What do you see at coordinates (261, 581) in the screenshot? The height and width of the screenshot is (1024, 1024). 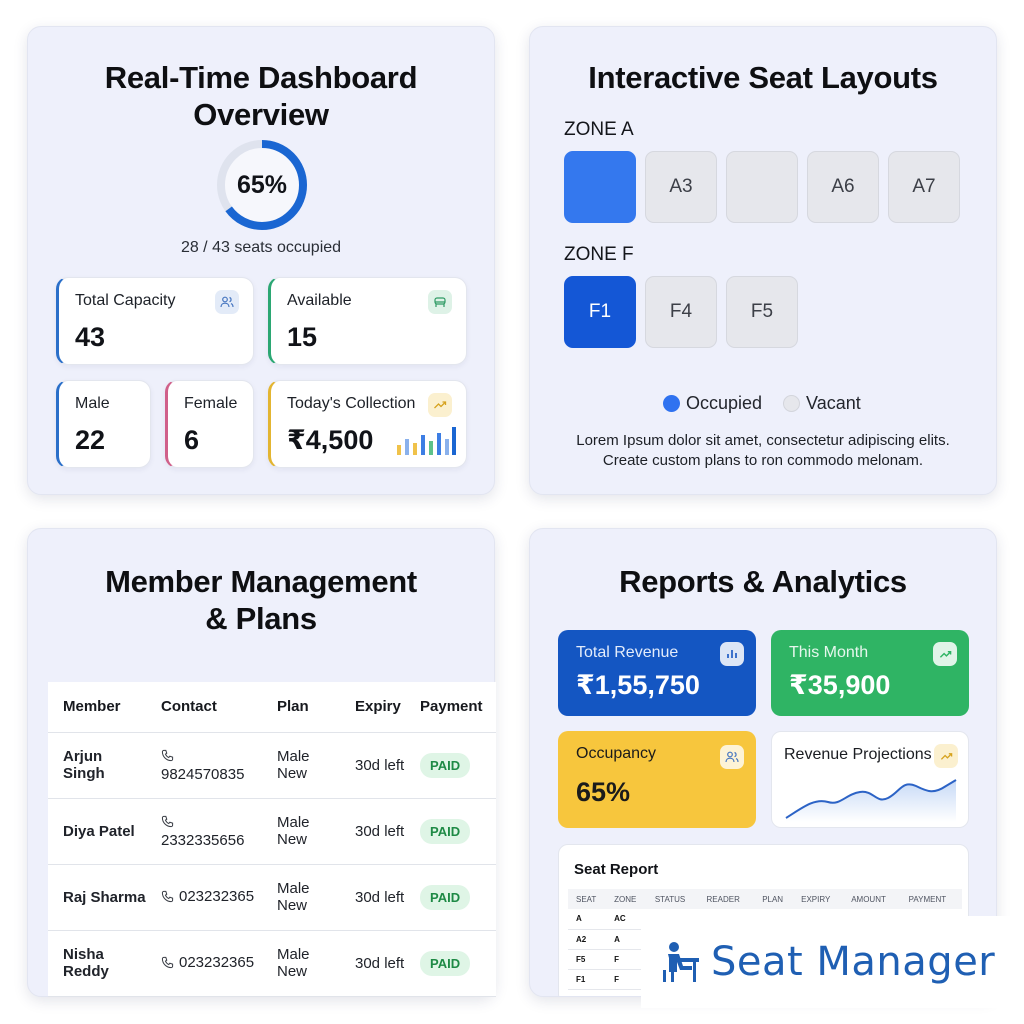 I see `members-title-line1: Member Management` at bounding box center [261, 581].